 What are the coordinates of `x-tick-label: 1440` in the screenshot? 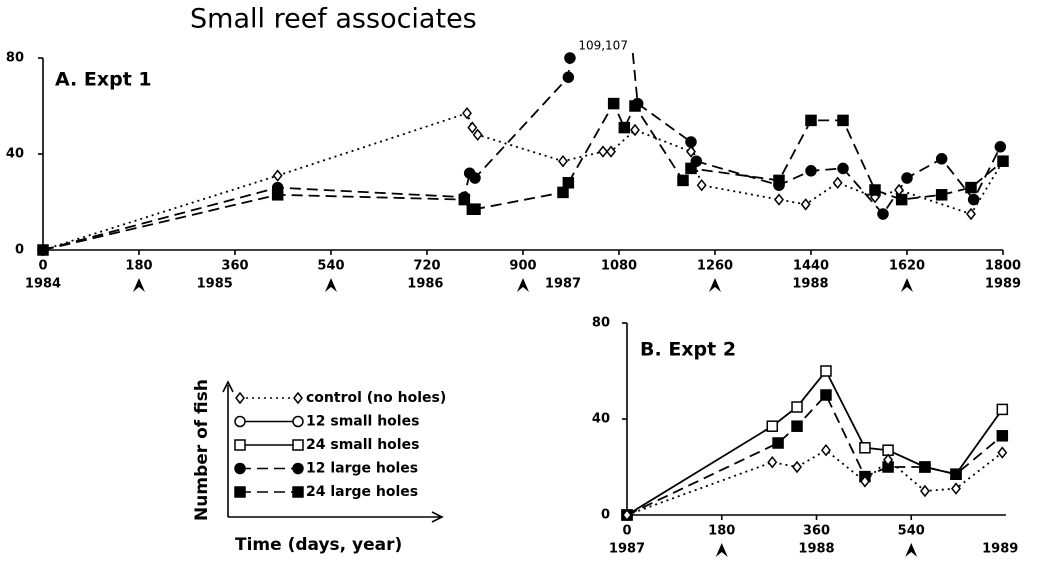 It's located at (811, 266).